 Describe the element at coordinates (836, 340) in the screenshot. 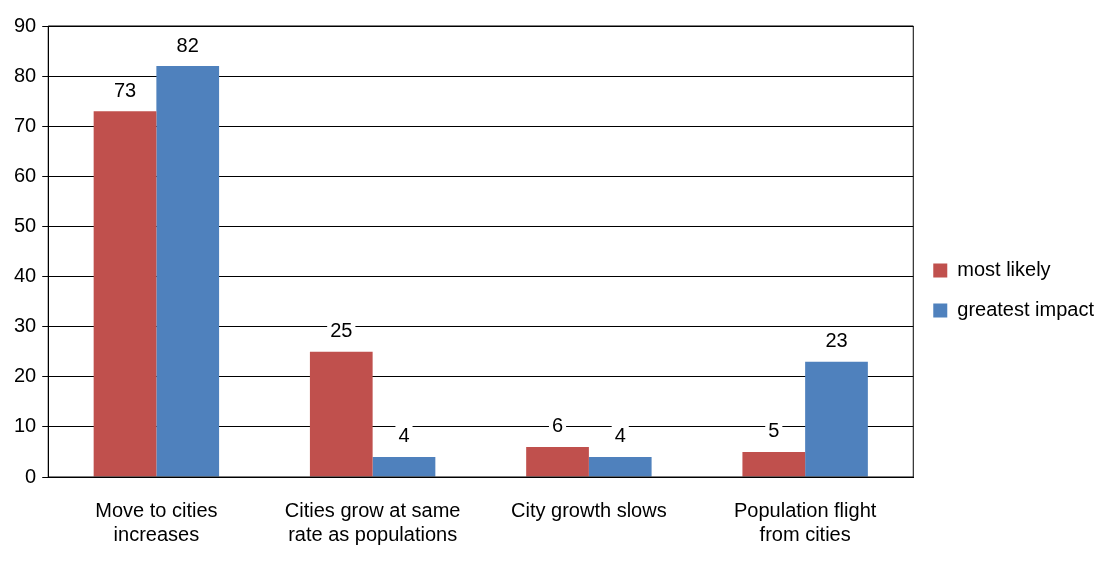

I see `data-label: 23` at that location.